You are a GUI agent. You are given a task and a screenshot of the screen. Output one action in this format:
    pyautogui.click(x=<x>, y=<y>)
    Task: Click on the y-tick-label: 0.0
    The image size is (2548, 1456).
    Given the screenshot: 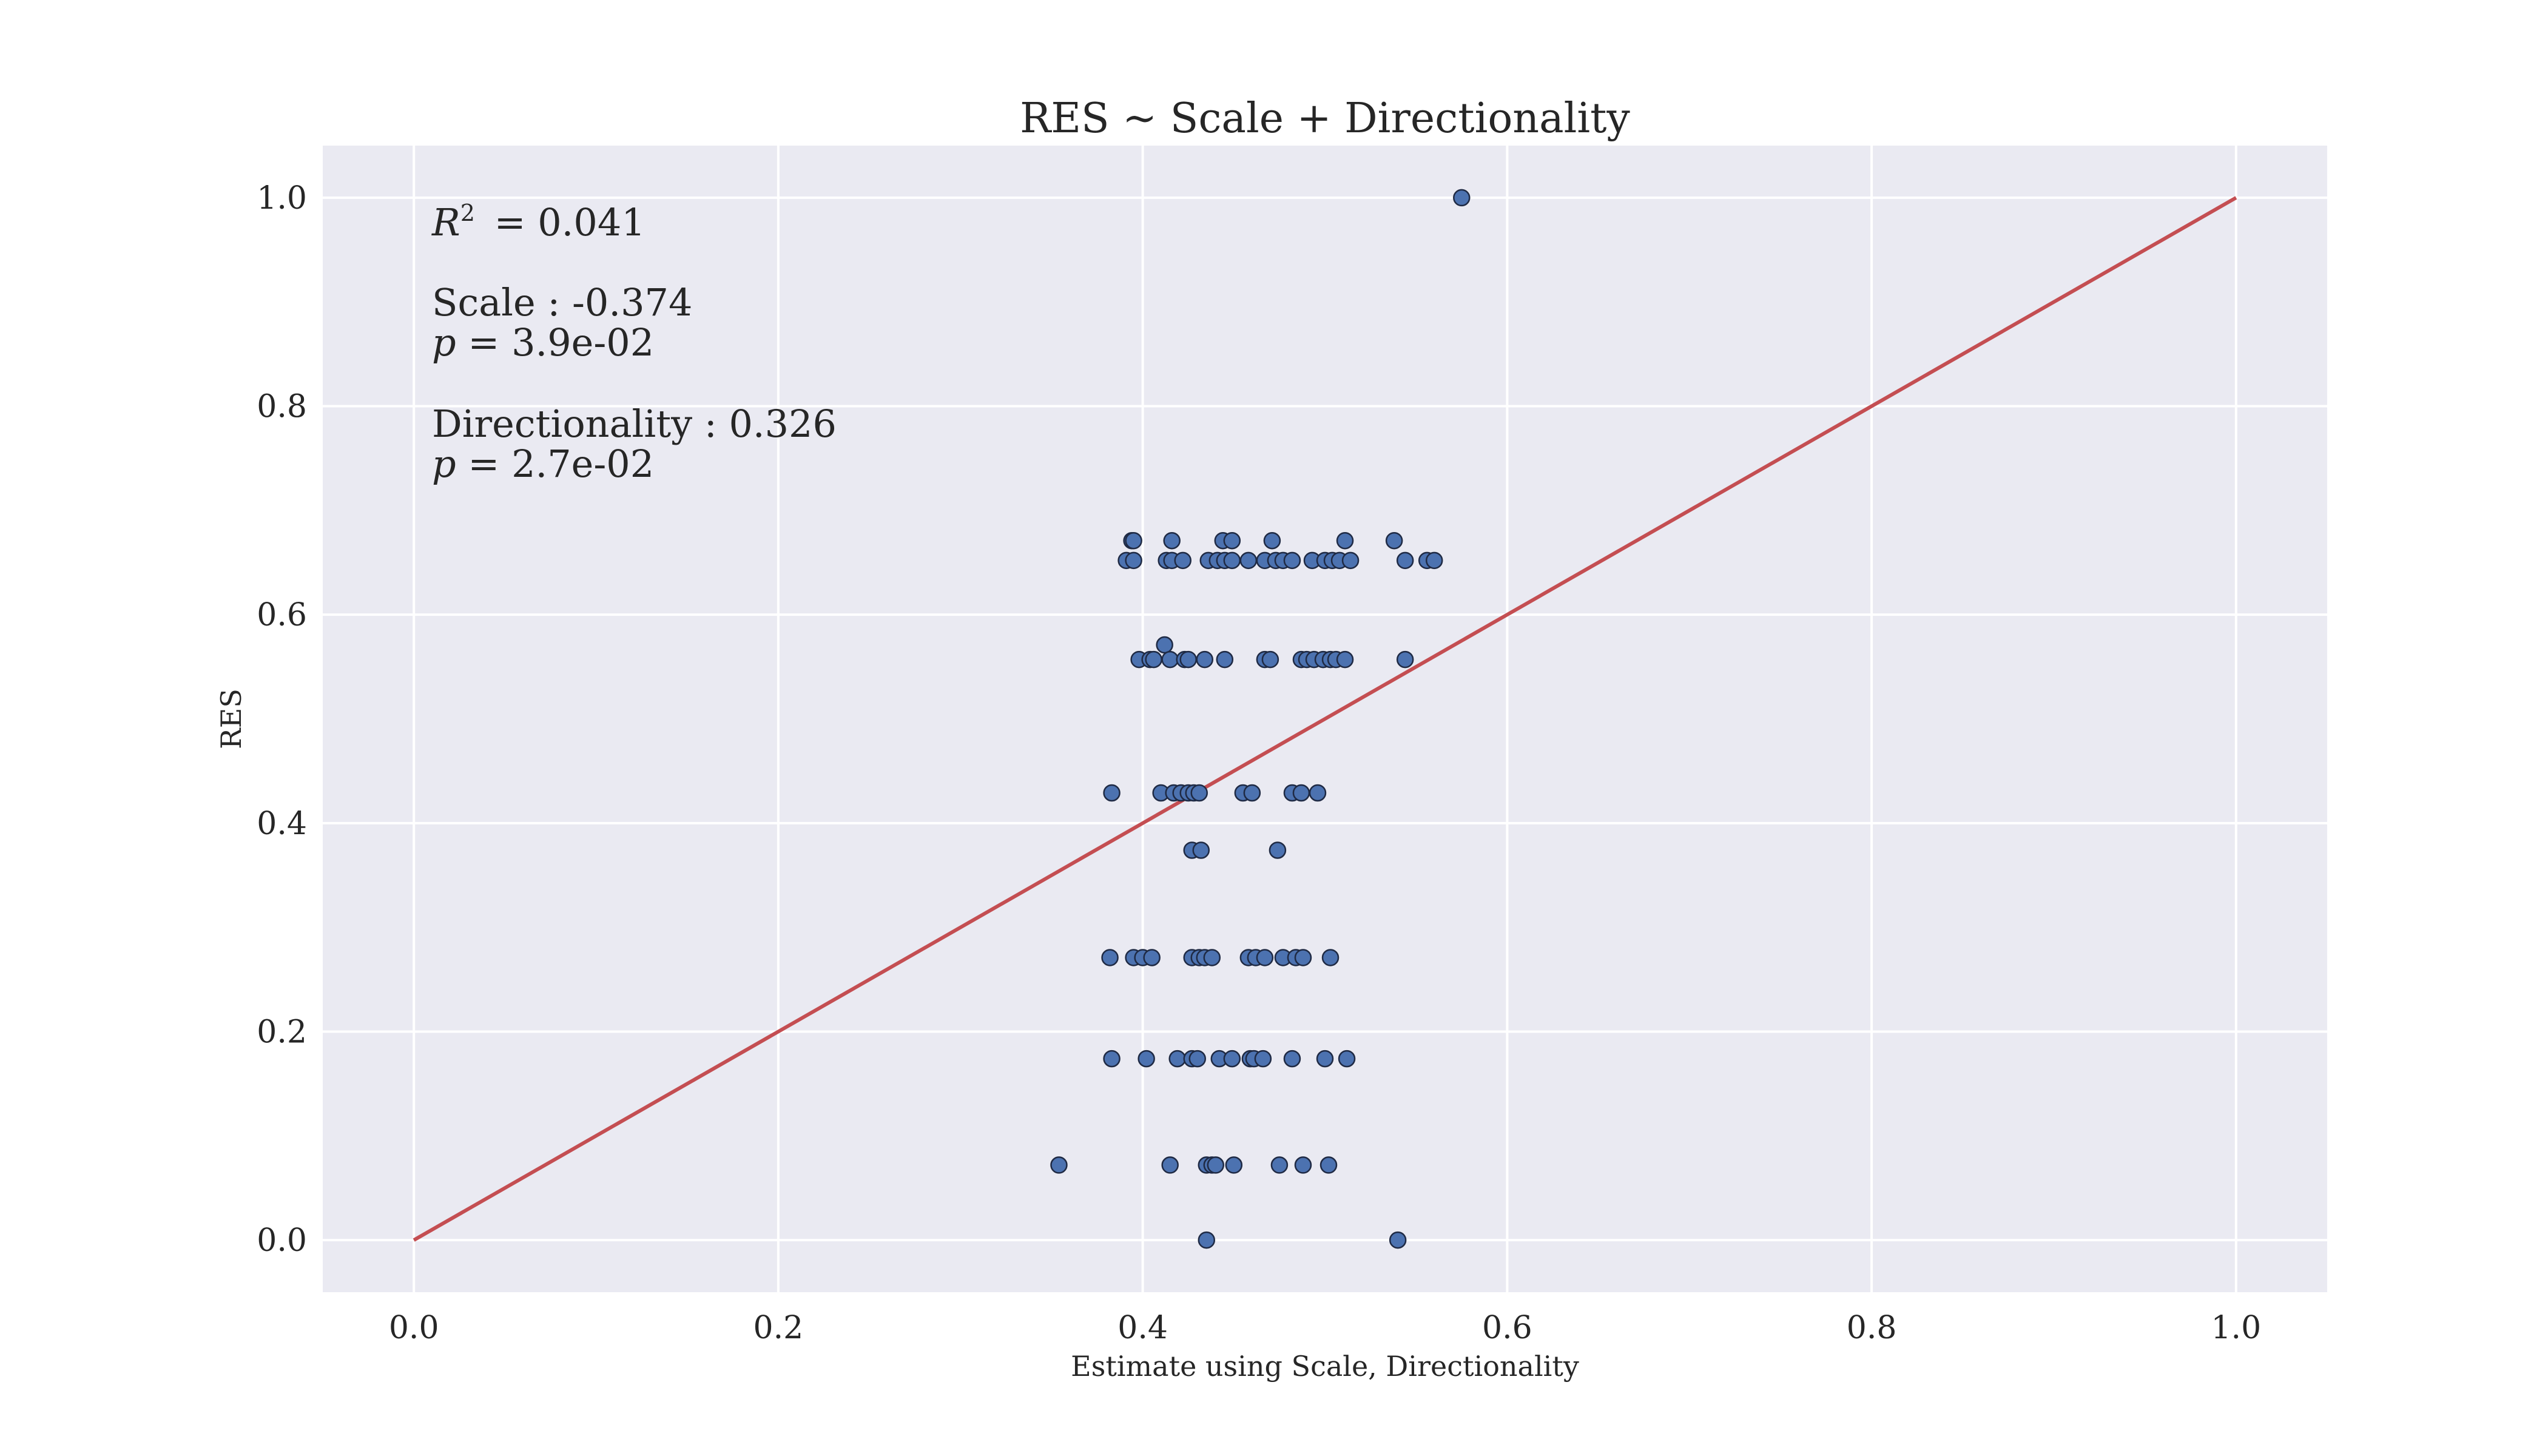 What is the action you would take?
    pyautogui.click(x=282, y=1240)
    